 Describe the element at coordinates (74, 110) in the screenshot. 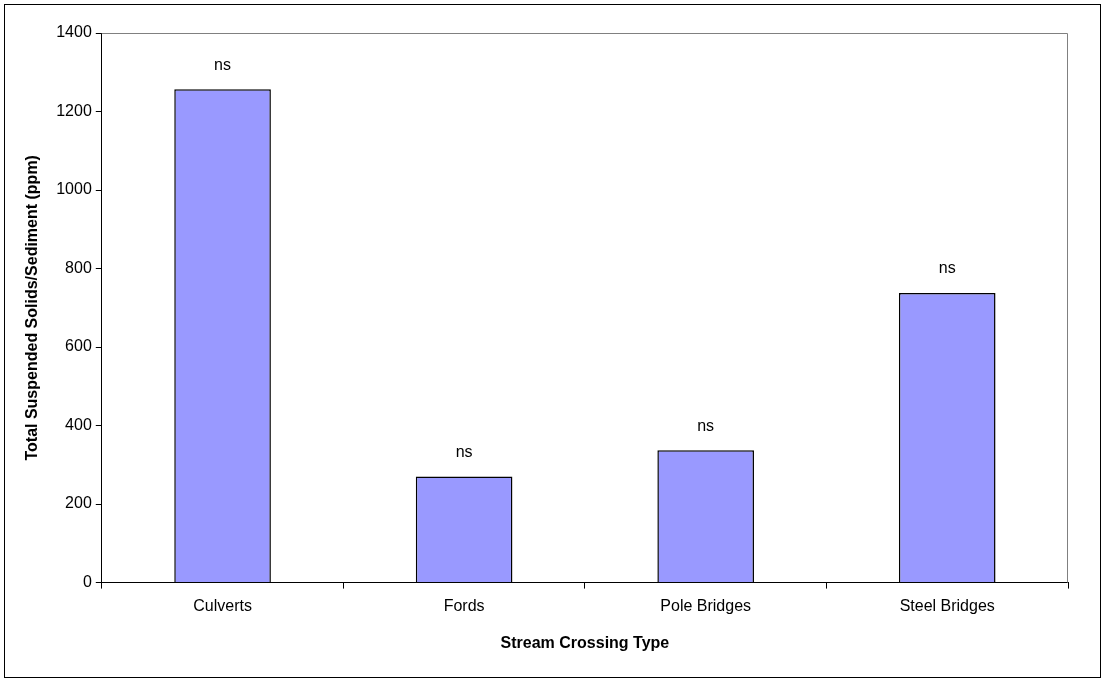

I see `y-tick-label: 1200` at that location.